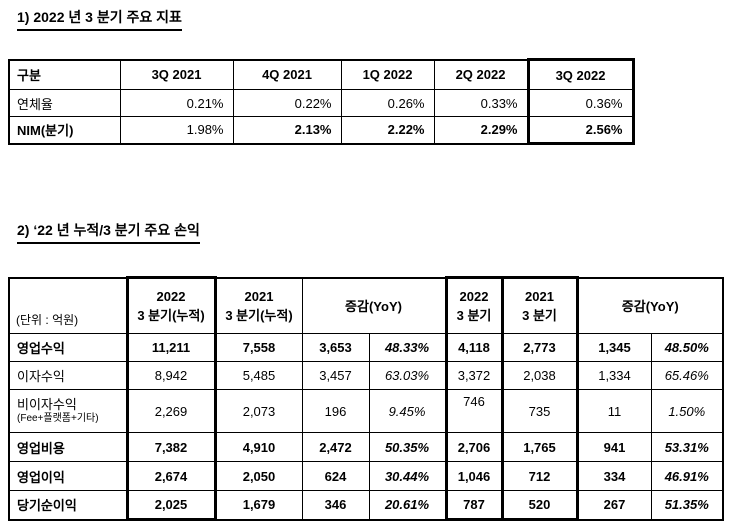 Image resolution: width=730 pixels, height=524 pixels. I want to click on data-cell: 20.61%, so click(407, 505).